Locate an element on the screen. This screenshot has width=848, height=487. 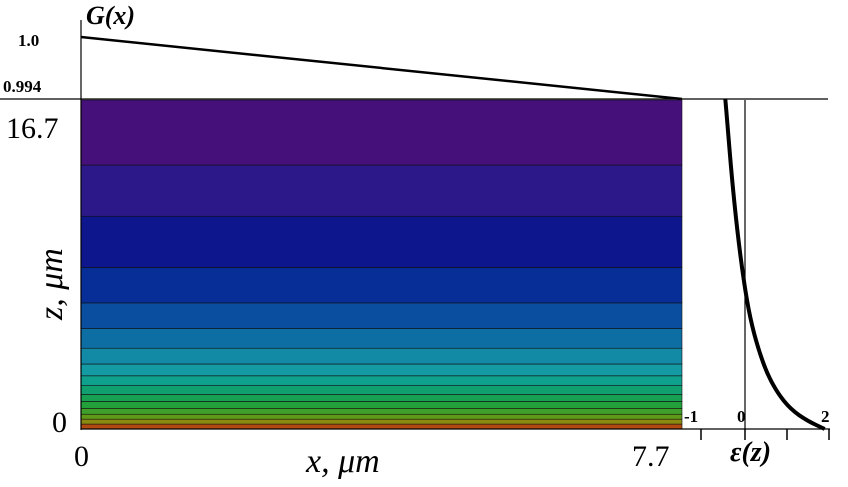
x-tick-zero: 0 is located at coordinates (81, 456).